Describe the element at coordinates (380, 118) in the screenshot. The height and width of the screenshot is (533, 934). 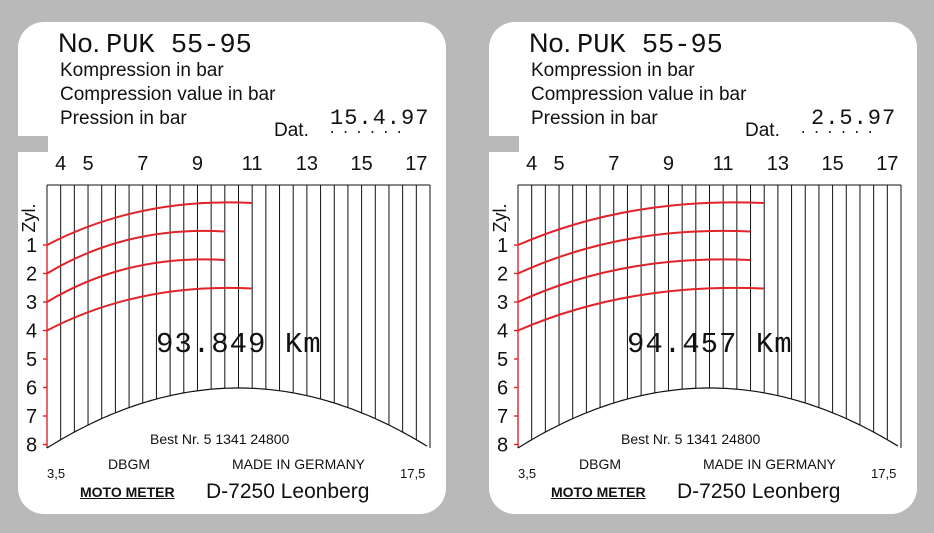
I see `date-value: 15.4.97` at that location.